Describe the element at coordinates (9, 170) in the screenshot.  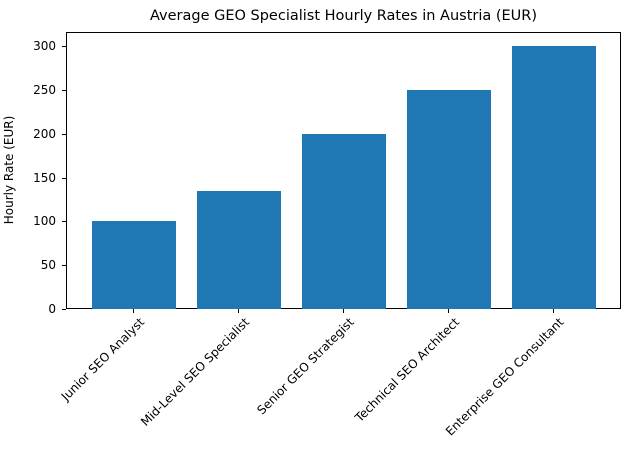
I see `y-axis-label: Hourly Rate (EUR)` at that location.